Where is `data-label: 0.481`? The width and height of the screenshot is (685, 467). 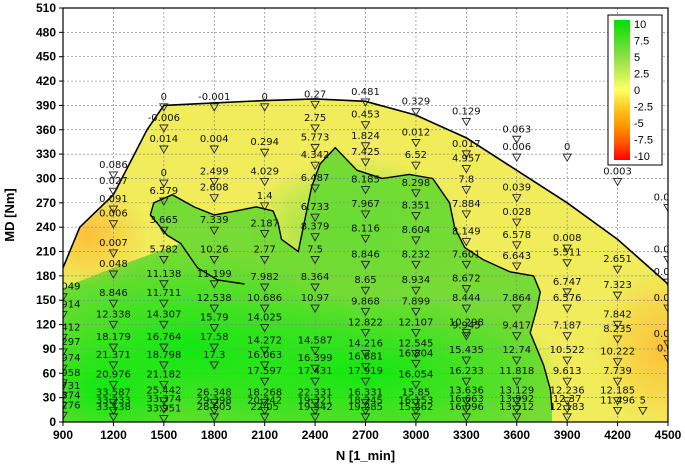
data-label: 0.481 is located at coordinates (365, 92).